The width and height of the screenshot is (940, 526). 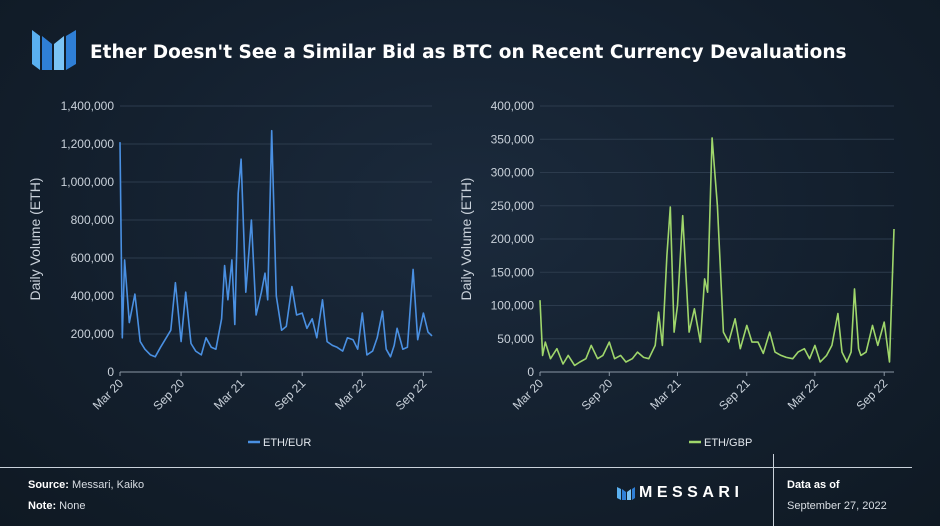 What do you see at coordinates (93, 220) in the screenshot?
I see `eur-ytick-label: 800,000` at bounding box center [93, 220].